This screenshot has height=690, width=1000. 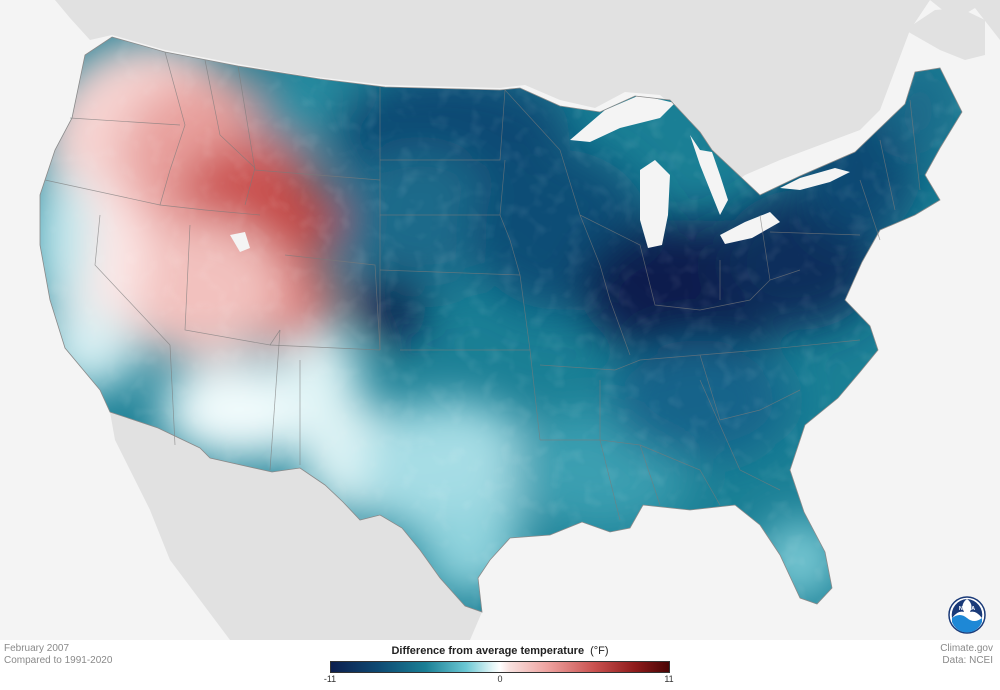 I want to click on legend-title-text: Difference from average temperature, so click(x=488, y=651).